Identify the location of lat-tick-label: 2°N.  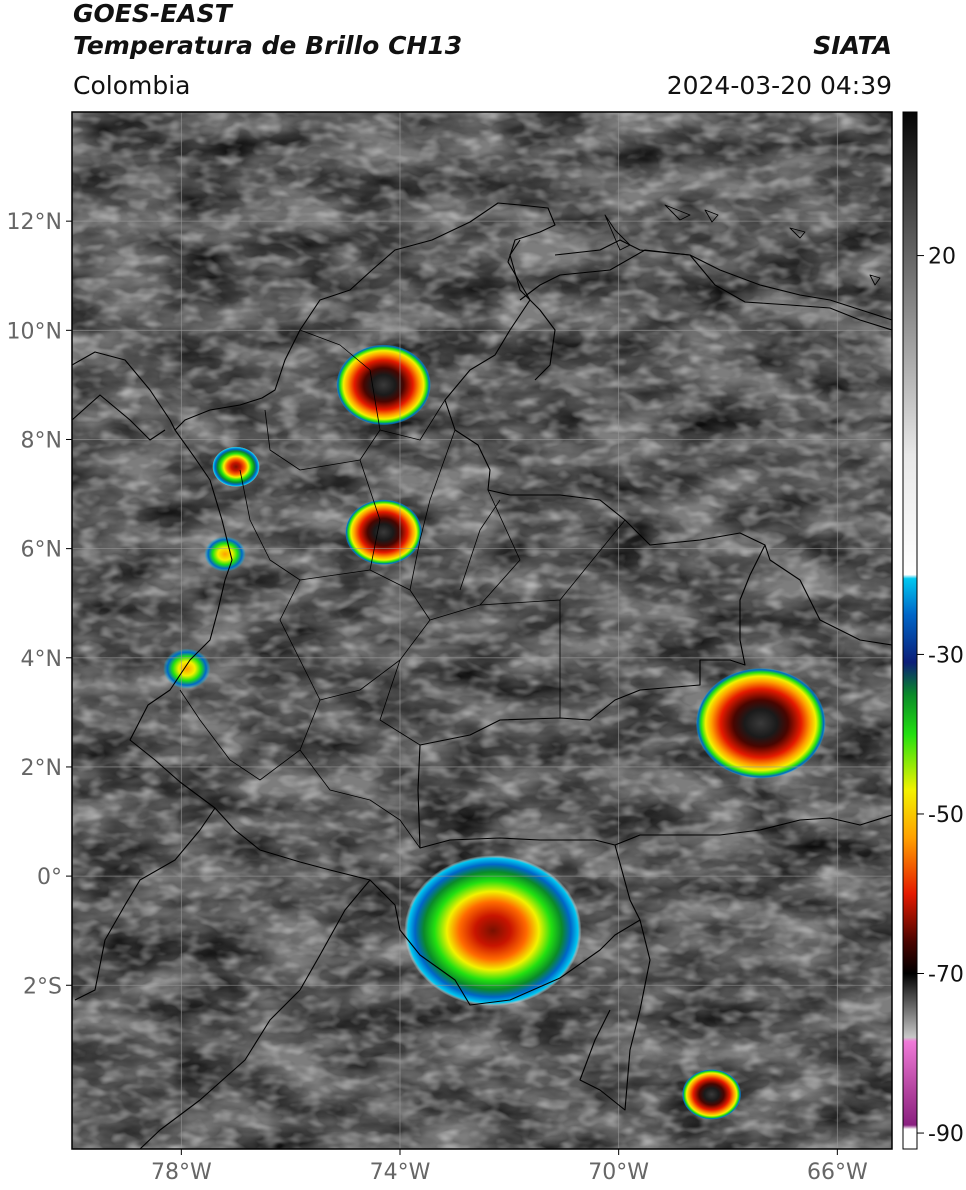
(41, 768).